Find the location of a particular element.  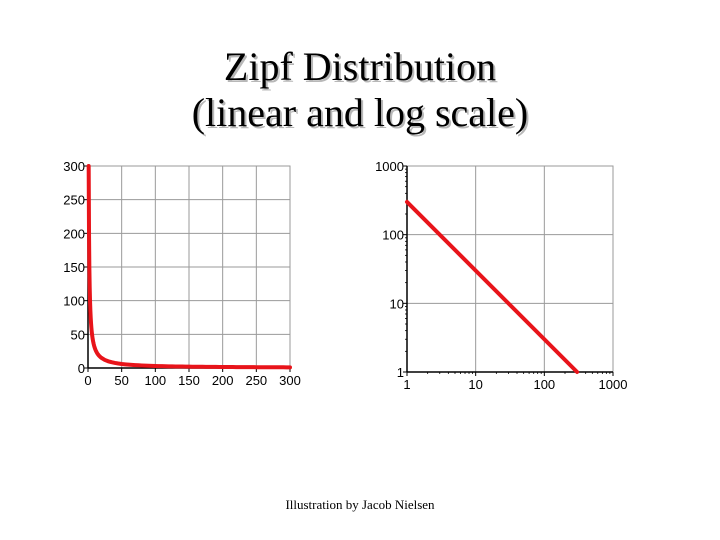

y-tick-label: 1 is located at coordinates (400, 372).